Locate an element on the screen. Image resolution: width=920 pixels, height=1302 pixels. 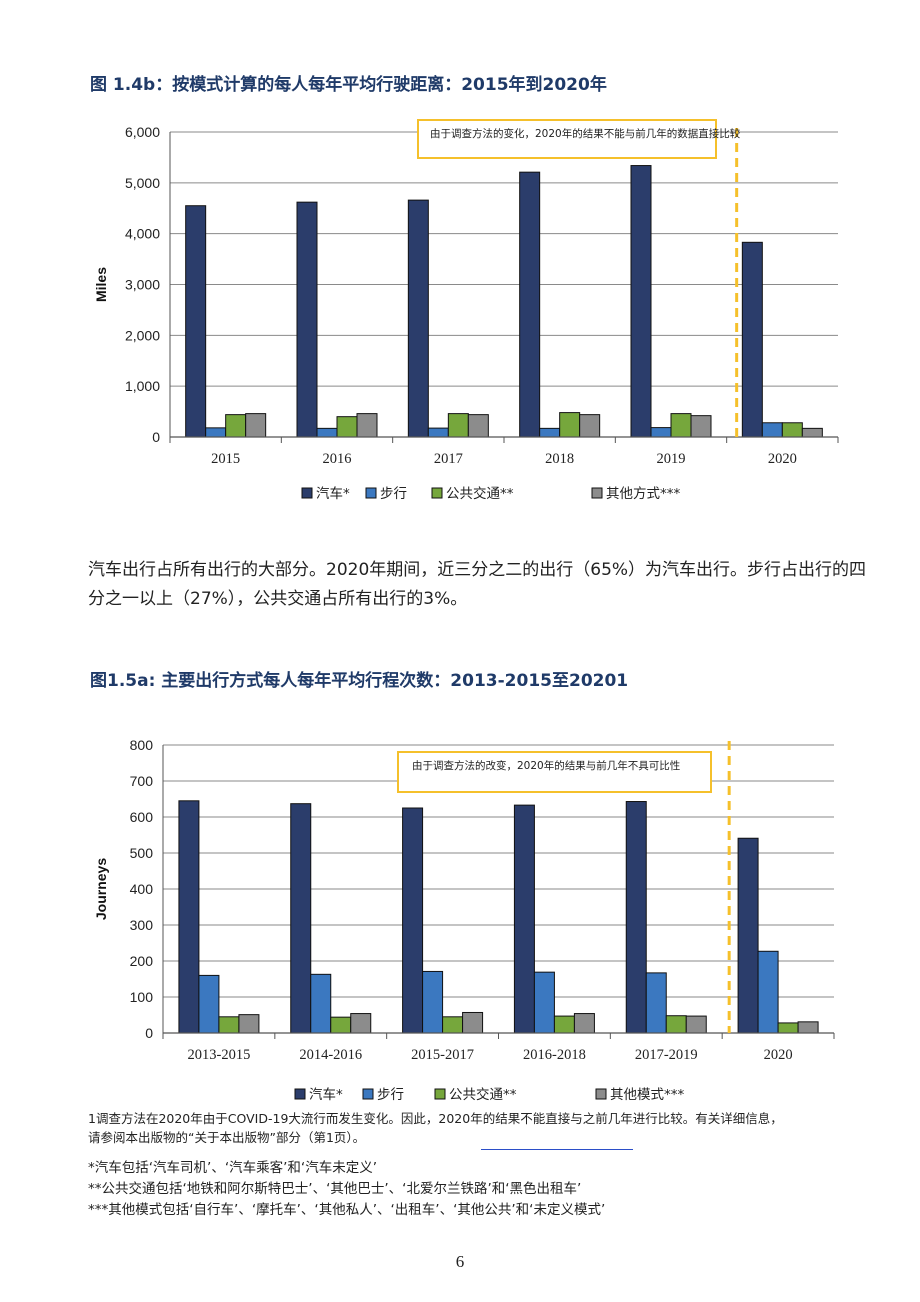
annotation-line: 由于调查方法的变化，2020年的结果不能与前几年的数据直接比较 is located at coordinates (585, 133).